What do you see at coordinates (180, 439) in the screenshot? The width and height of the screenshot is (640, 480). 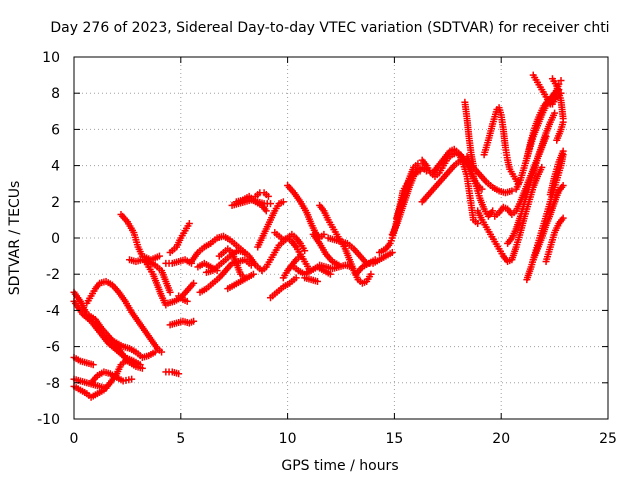 I see `x-tick-label: 5` at bounding box center [180, 439].